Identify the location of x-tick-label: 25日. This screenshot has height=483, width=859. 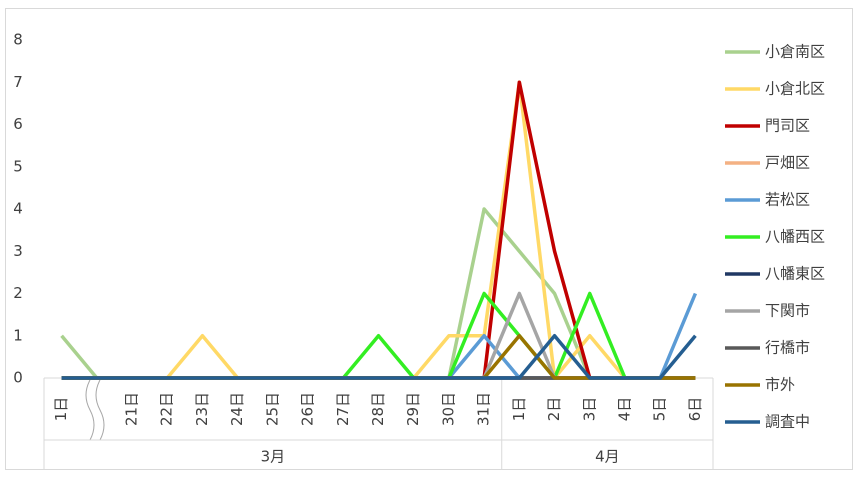
(272, 409).